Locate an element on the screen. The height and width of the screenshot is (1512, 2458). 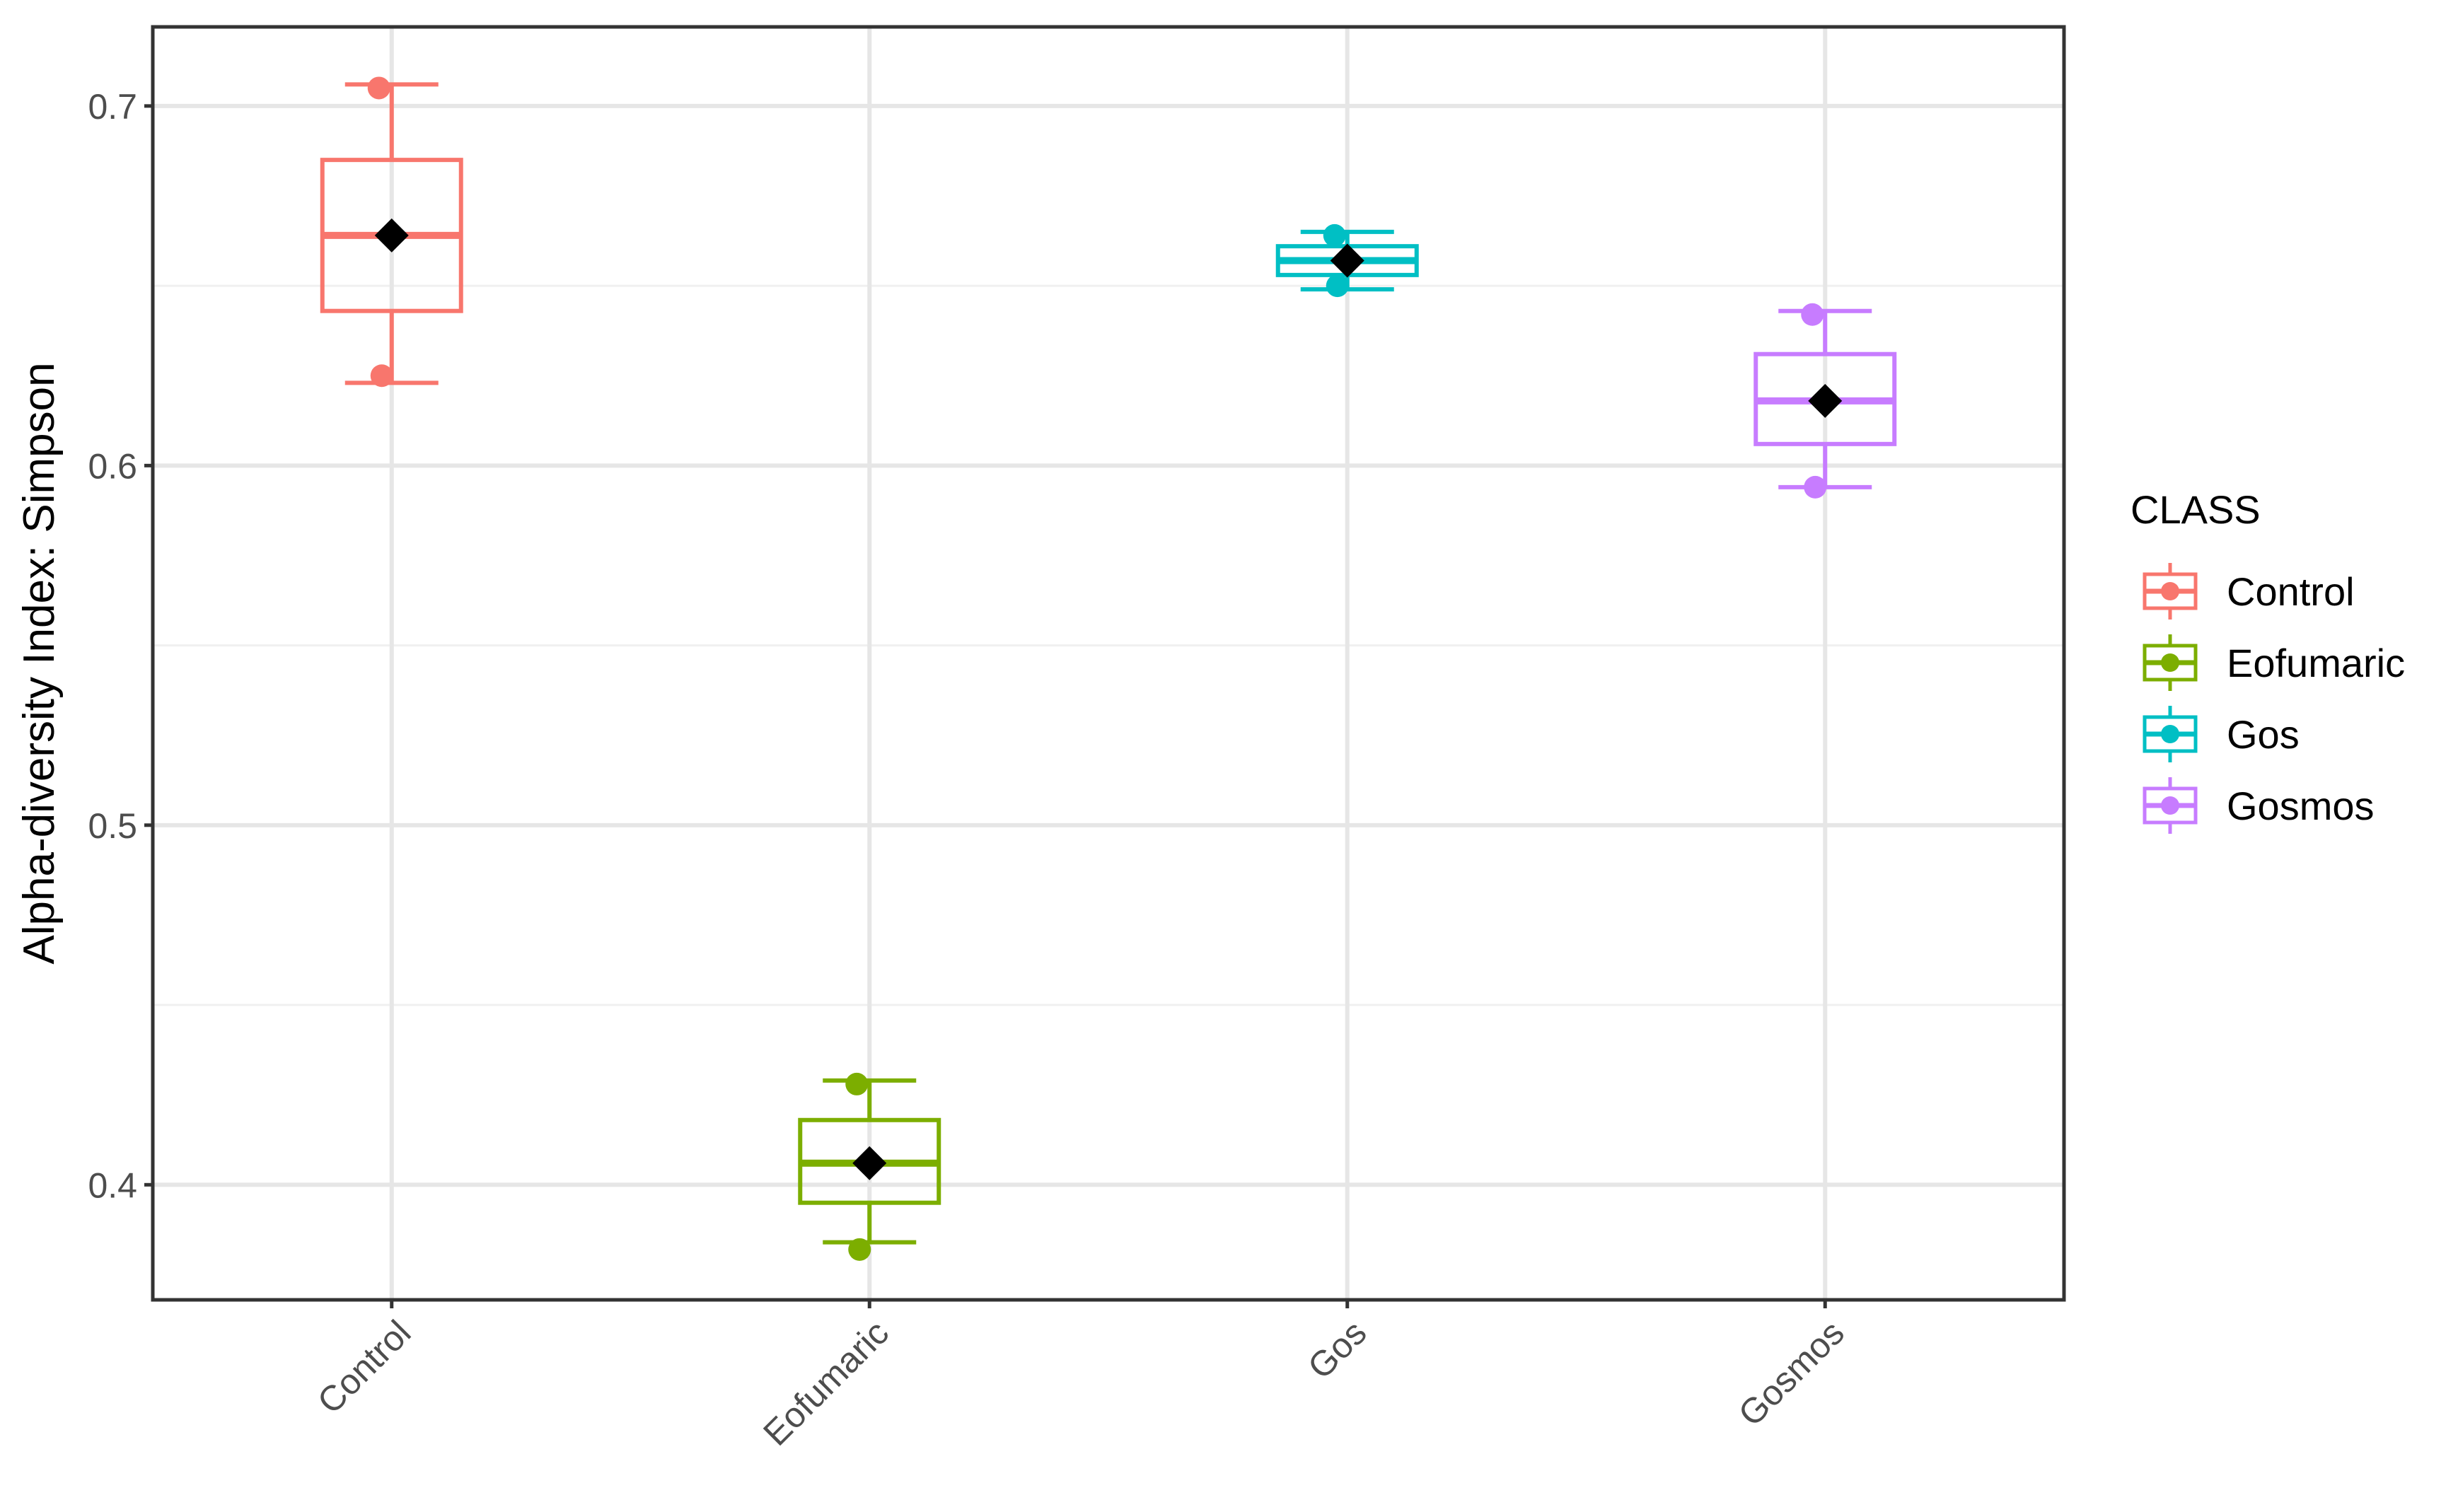
legend-item-gosmos: Gosmos is located at coordinates (2259, 805).